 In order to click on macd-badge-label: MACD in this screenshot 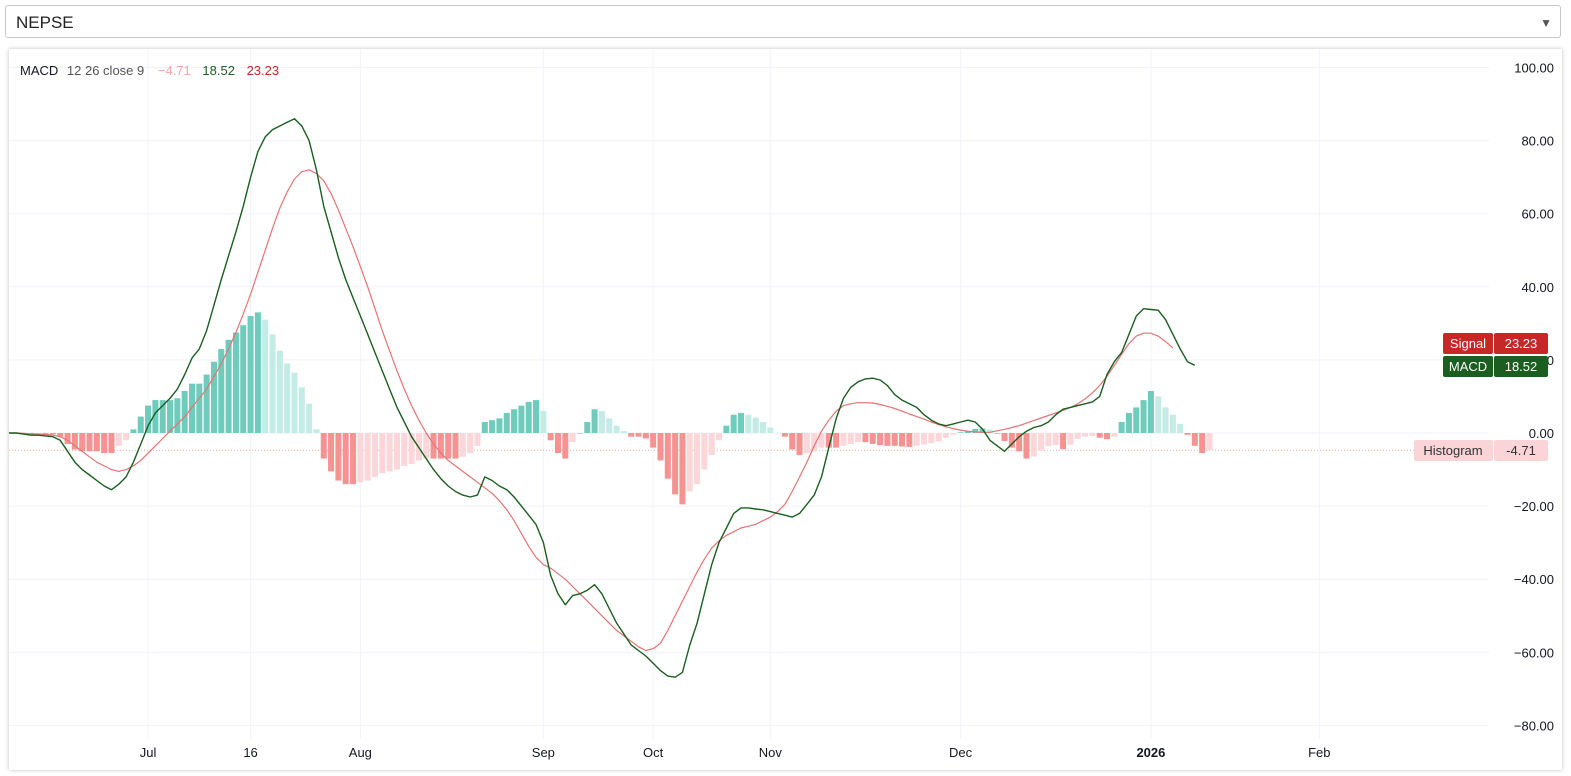, I will do `click(1468, 366)`.